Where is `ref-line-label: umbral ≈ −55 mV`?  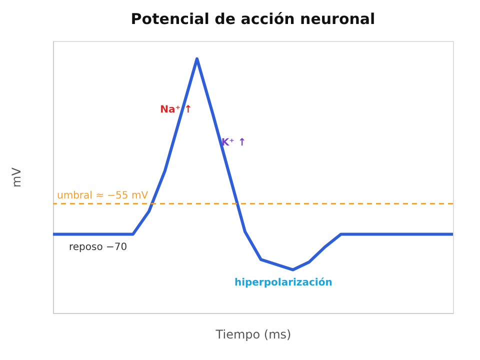 ref-line-label: umbral ≈ −55 mV is located at coordinates (102, 196).